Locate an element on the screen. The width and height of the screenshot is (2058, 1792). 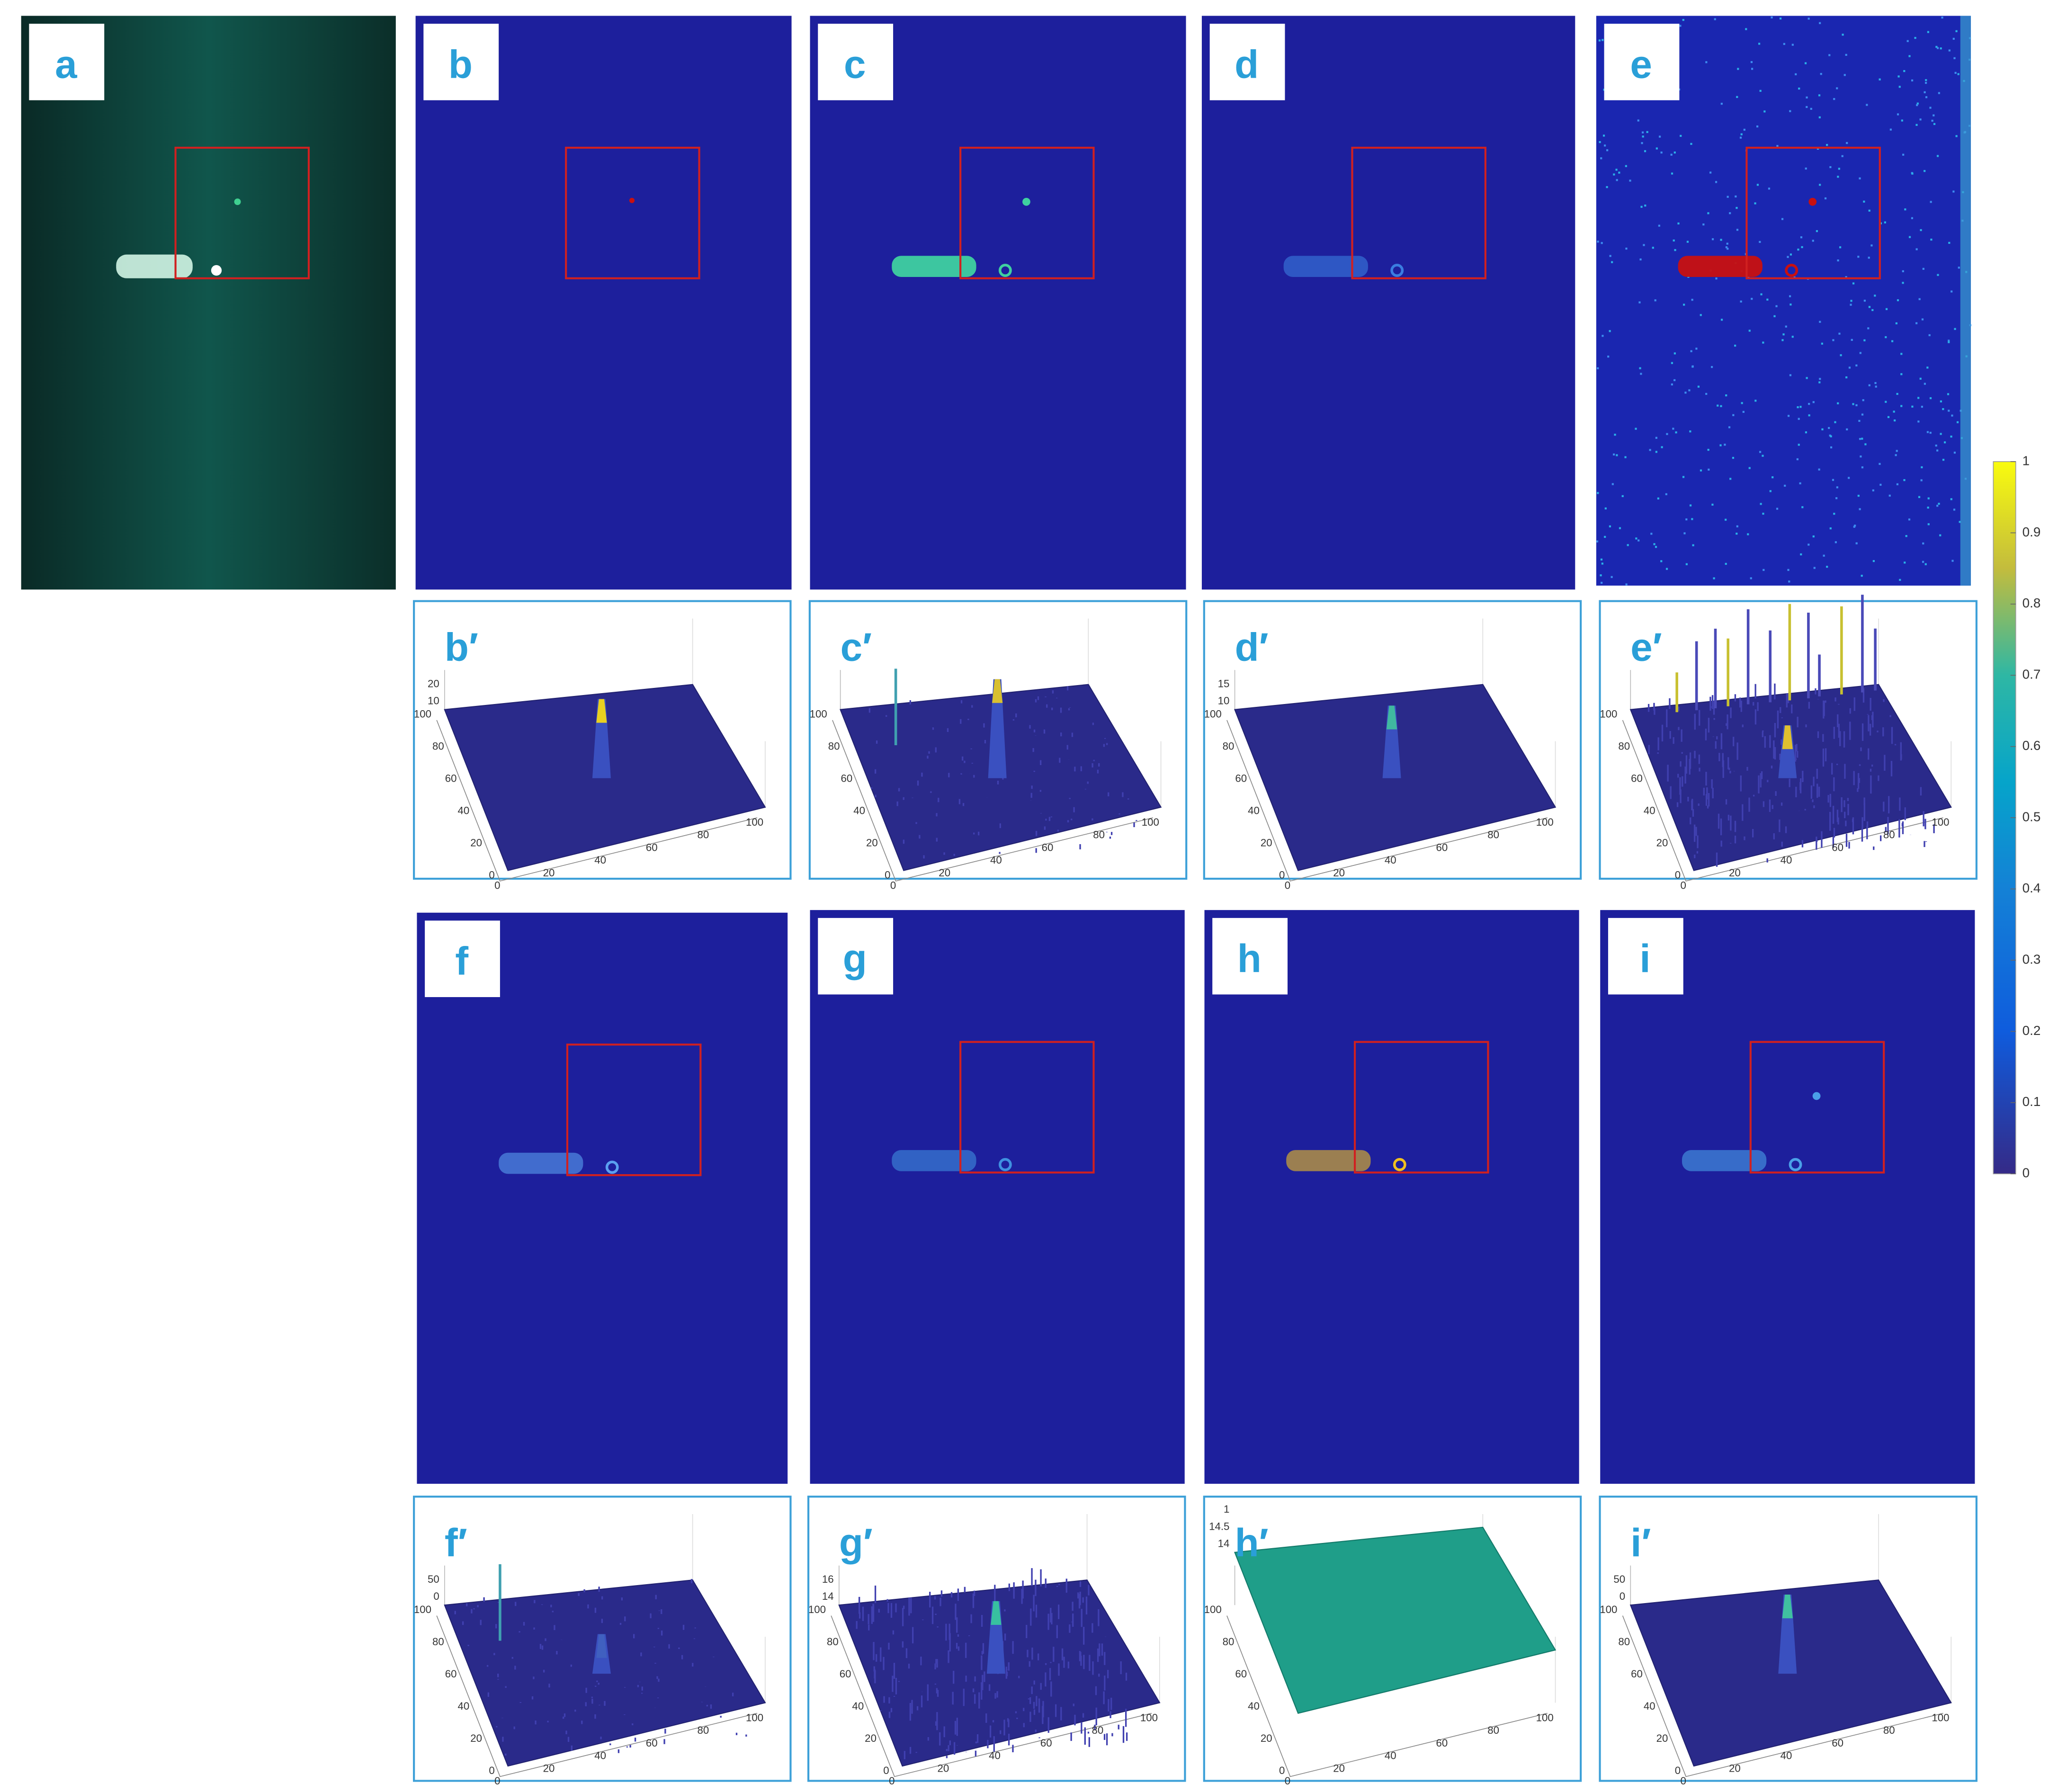
z-tick-label: 0 is located at coordinates (436, 1596).